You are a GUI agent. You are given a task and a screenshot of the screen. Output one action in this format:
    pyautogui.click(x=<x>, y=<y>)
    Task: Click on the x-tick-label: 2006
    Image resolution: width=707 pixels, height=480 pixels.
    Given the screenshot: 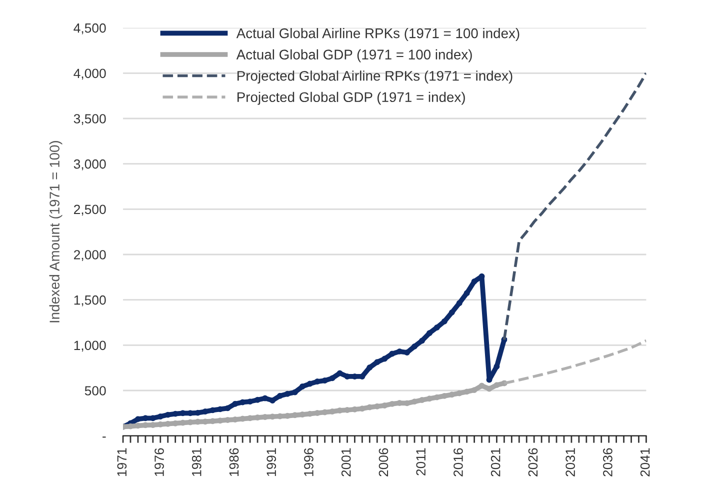 What is the action you would take?
    pyautogui.click(x=383, y=462)
    